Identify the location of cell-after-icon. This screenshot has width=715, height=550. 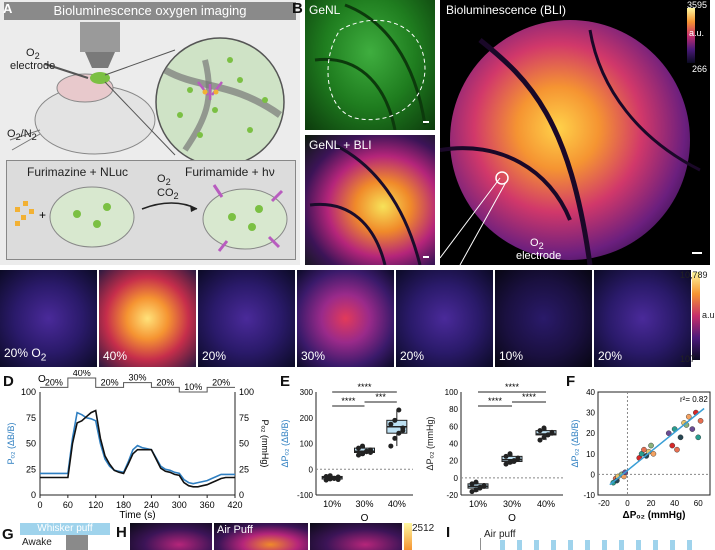
(245, 219).